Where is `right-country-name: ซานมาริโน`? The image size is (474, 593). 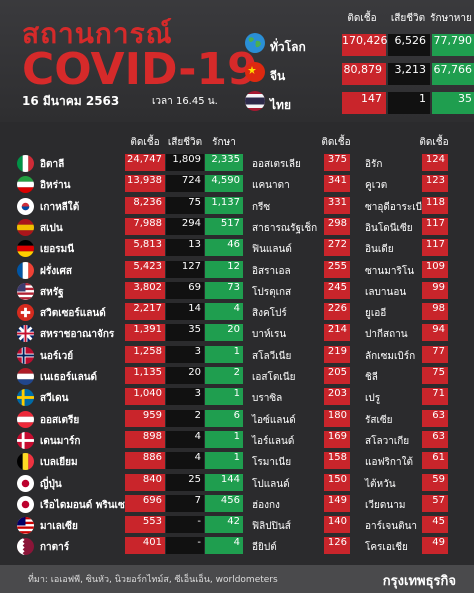
right-country-name: ซานมาริโน is located at coordinates (390, 271).